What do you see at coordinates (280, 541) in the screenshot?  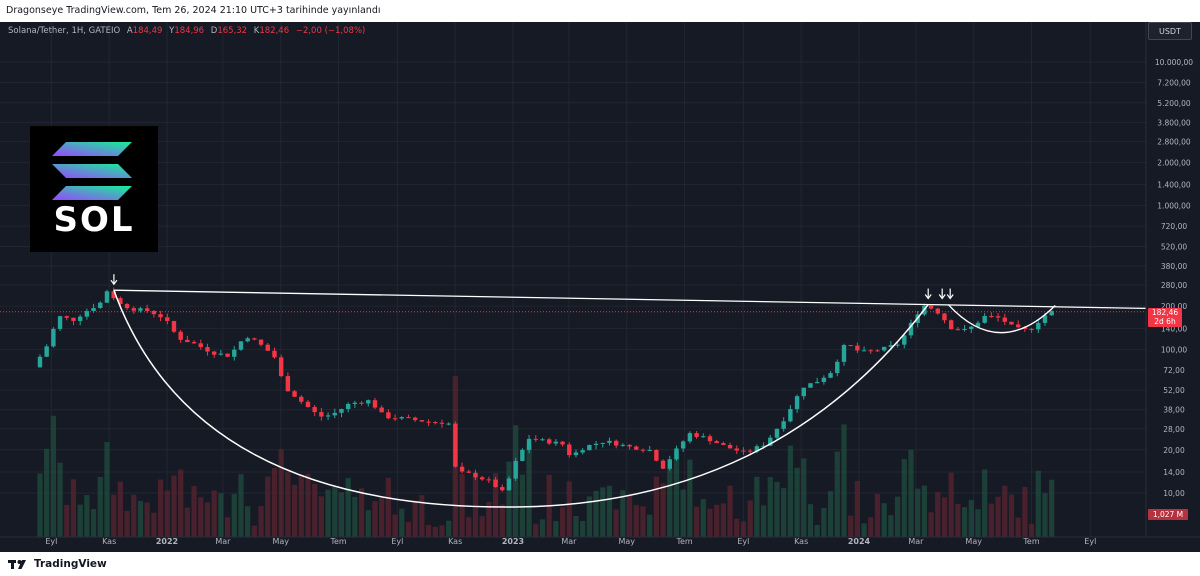 I see `x-tick-label: May` at bounding box center [280, 541].